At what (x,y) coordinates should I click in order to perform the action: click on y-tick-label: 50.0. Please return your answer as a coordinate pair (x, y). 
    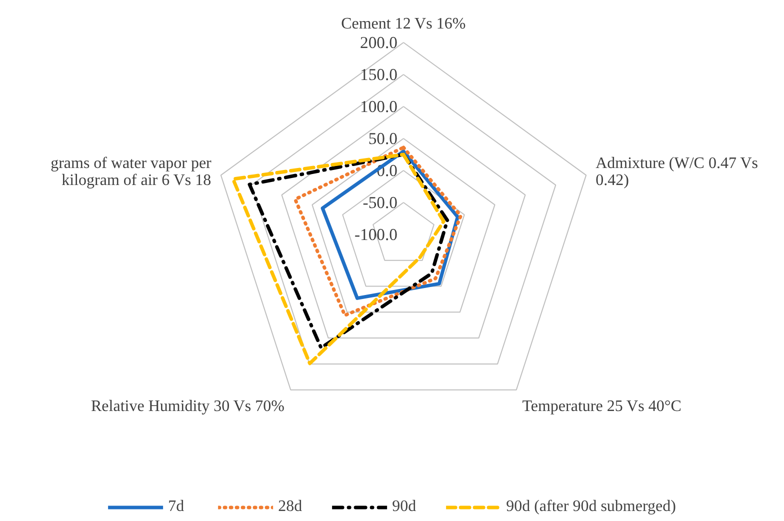
    Looking at the image, I should click on (383, 138).